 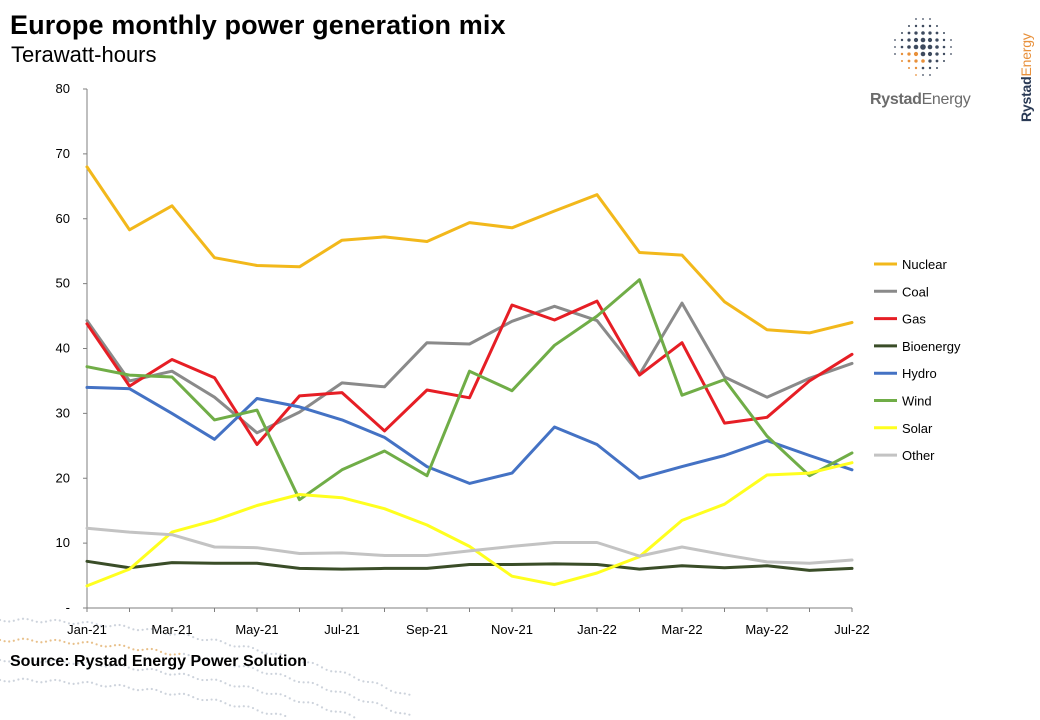 What do you see at coordinates (469, 545) in the screenshot?
I see `series-line-other` at bounding box center [469, 545].